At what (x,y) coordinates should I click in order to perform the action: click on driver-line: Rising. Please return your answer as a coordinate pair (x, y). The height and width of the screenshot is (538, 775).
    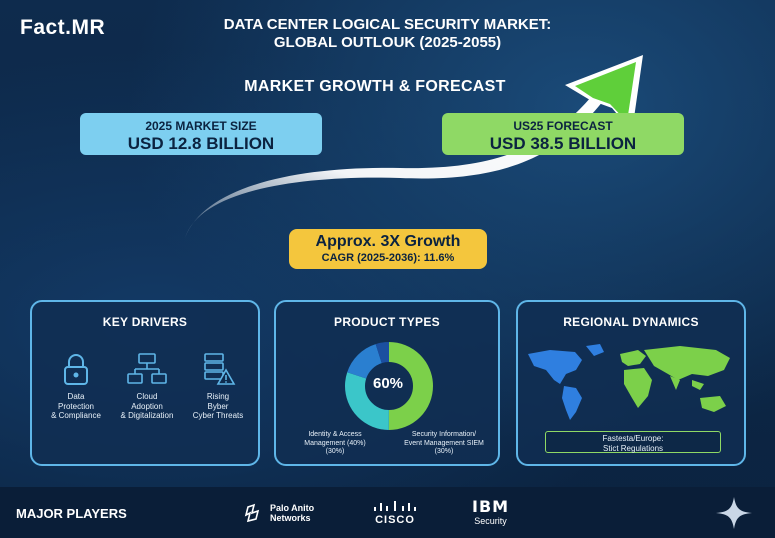
    Looking at the image, I should click on (218, 396).